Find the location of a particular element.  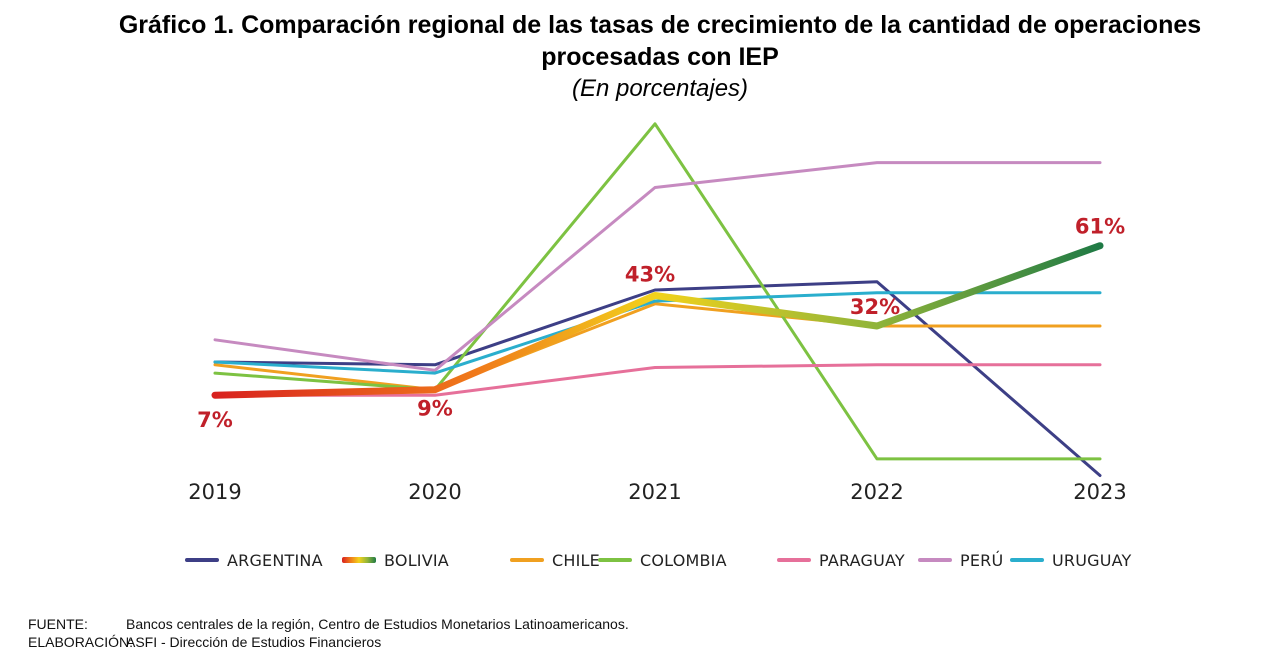

legend-label-paraguay: PARAGUAY is located at coordinates (862, 560).